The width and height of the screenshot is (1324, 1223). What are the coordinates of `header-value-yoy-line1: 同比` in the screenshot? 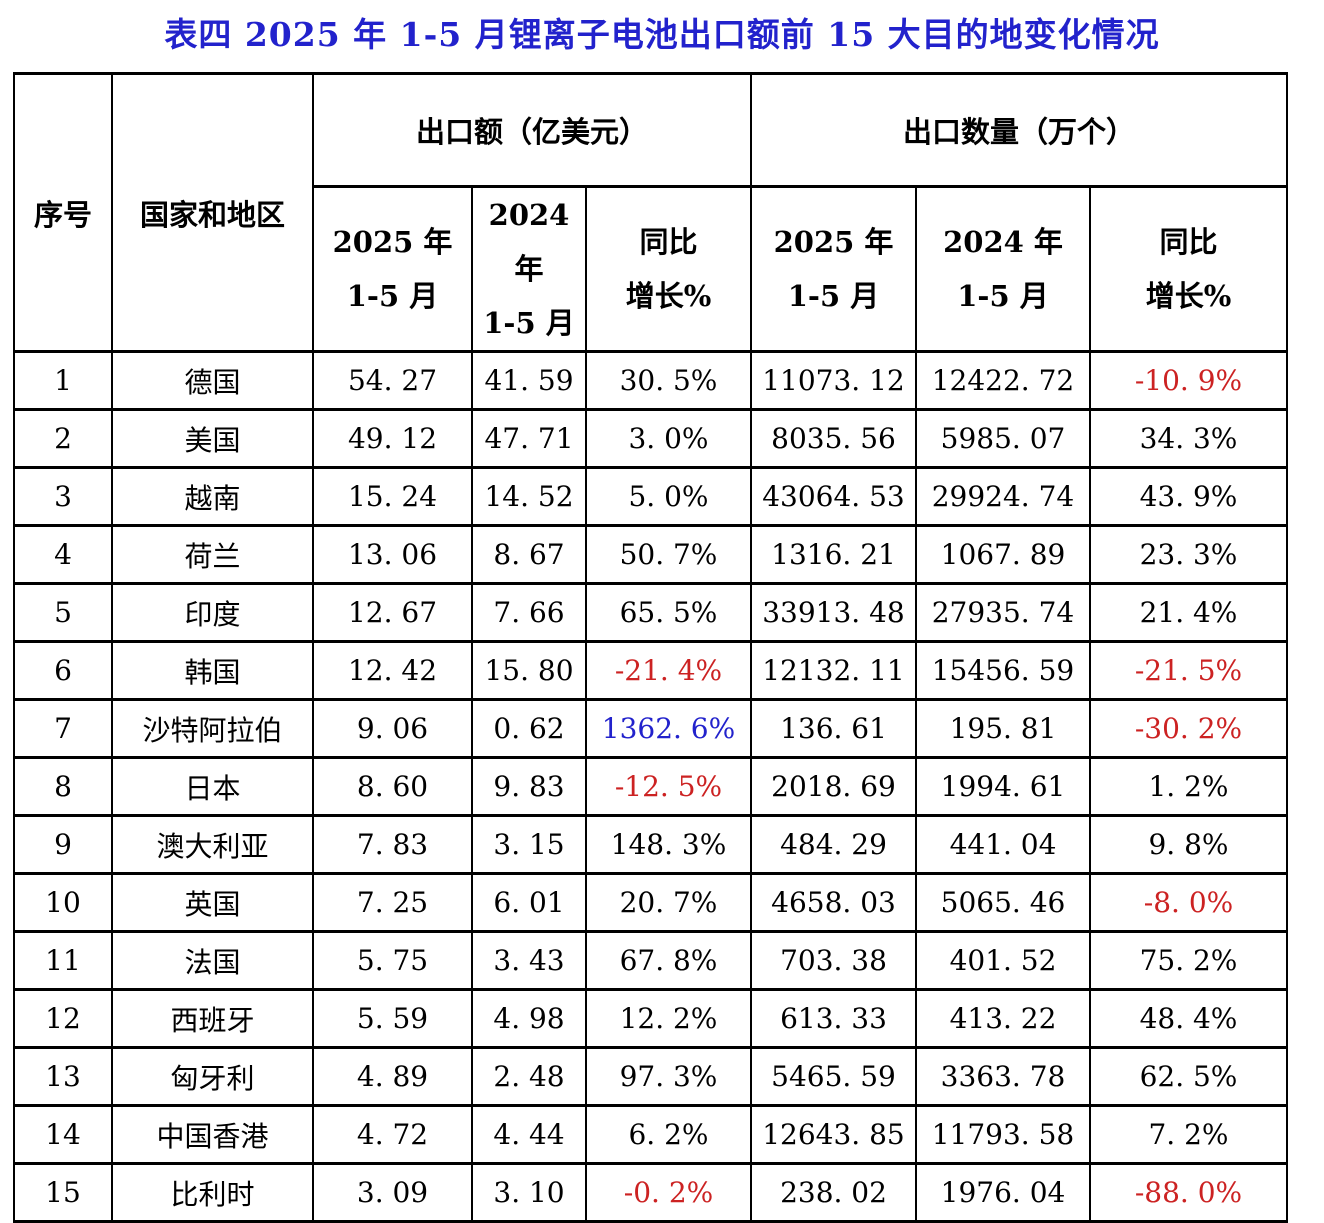 It's located at (668, 242).